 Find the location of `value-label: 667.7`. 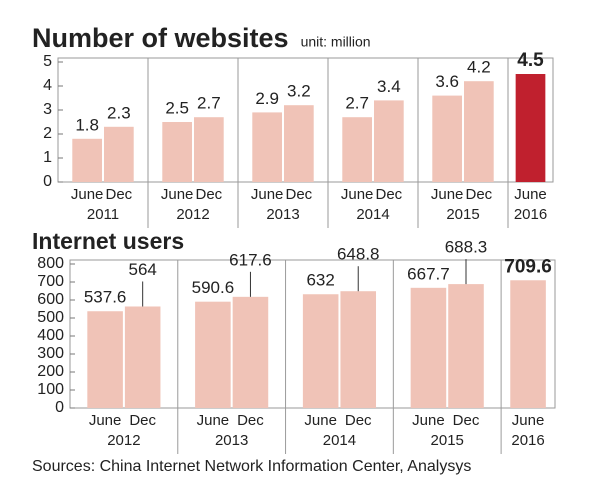

value-label: 667.7 is located at coordinates (428, 273).